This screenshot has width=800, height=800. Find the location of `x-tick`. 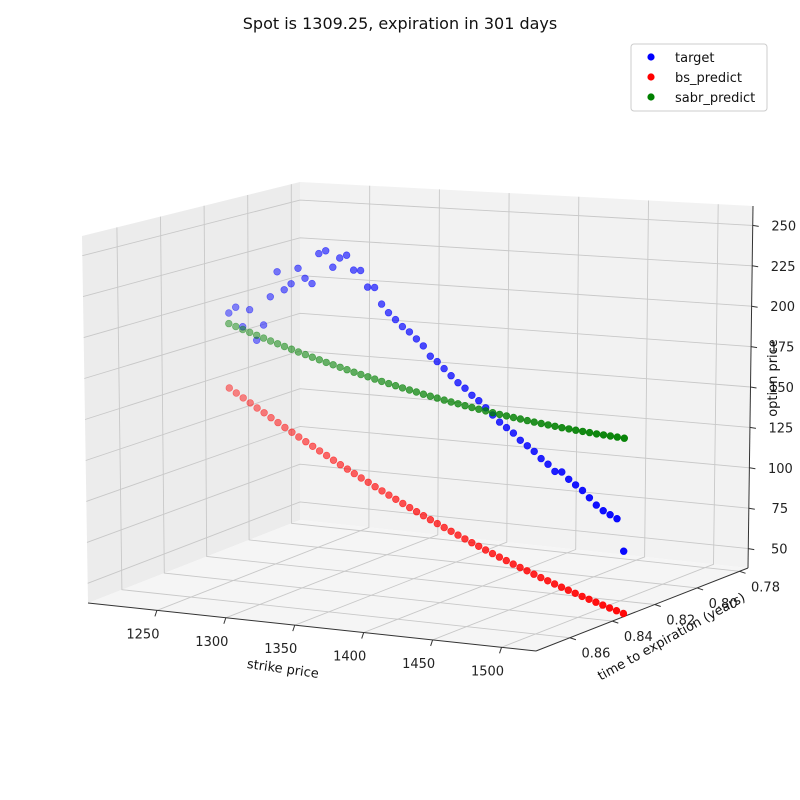

x-tick is located at coordinates (156, 613).